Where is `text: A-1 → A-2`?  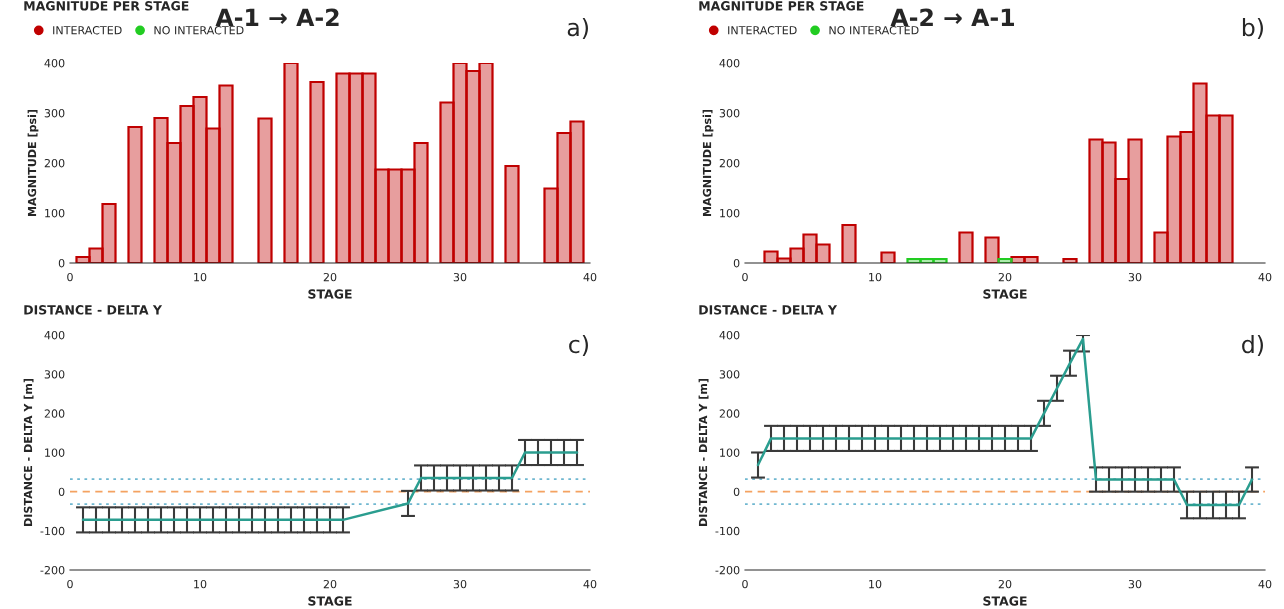 text: A-1 → A-2 is located at coordinates (277, 17).